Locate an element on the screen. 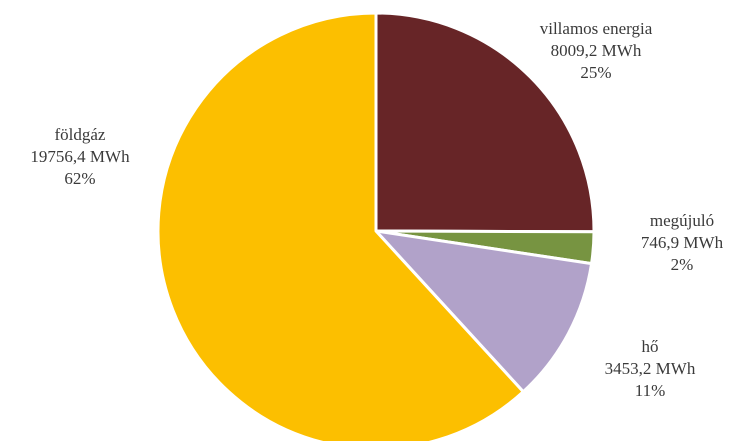  data-label-percent: 11% is located at coordinates (650, 390).